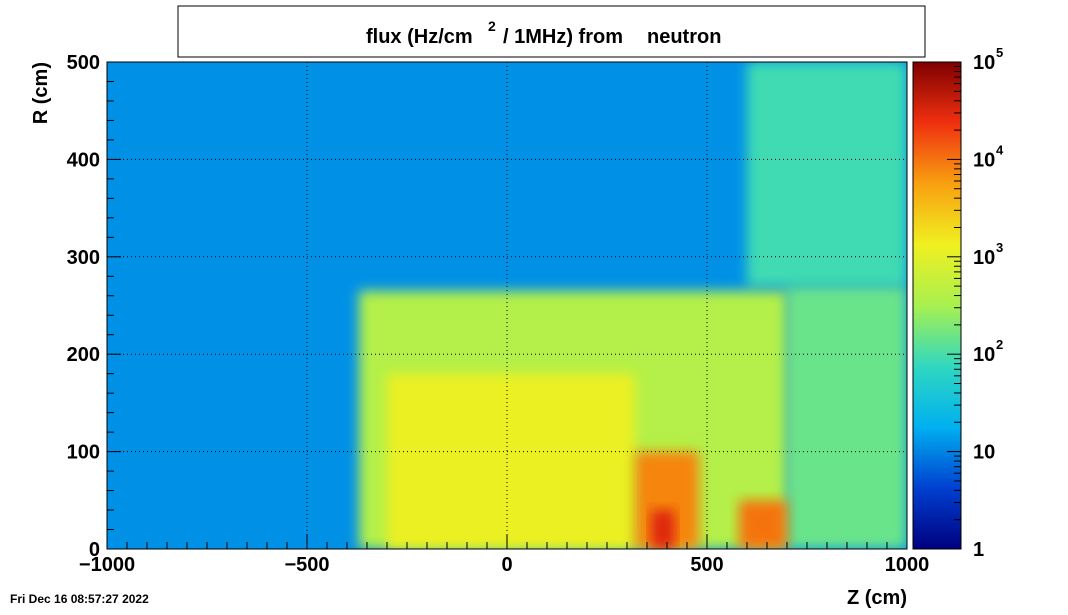 The width and height of the screenshot is (1068, 615). I want to click on x-axis-label: Z (cm), so click(877, 598).